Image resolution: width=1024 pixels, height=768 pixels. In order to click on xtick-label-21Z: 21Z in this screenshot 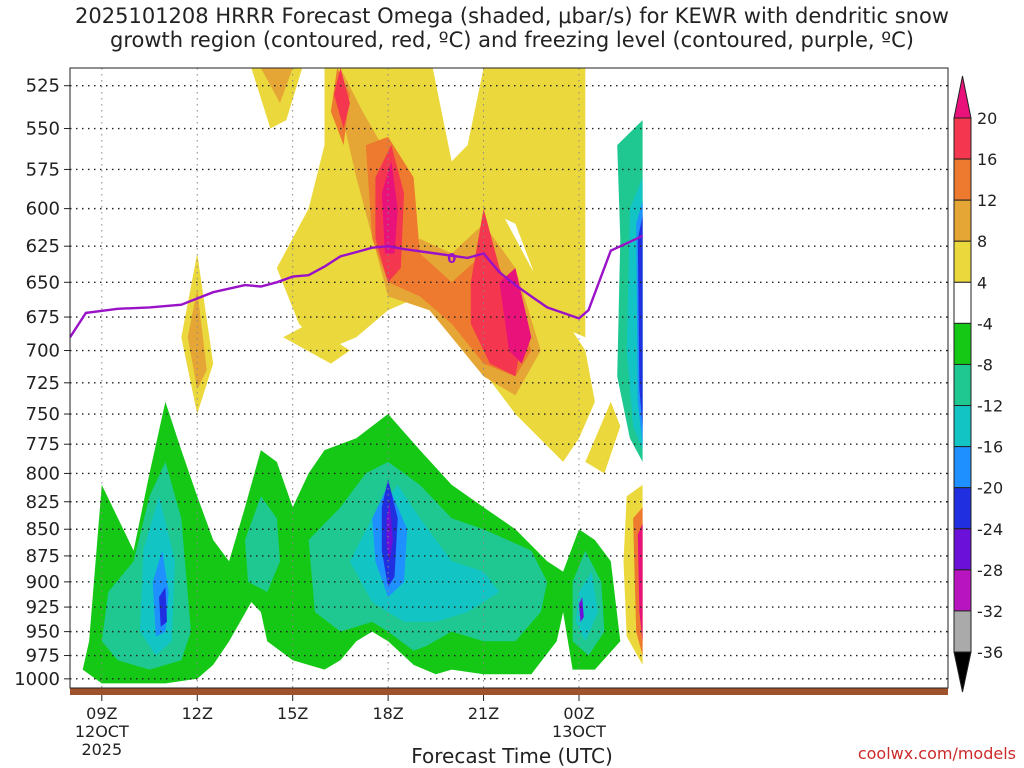, I will do `click(483, 713)`.